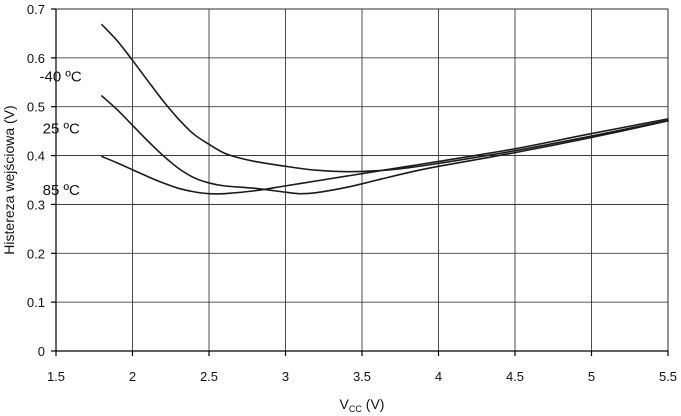  What do you see at coordinates (345, 404) in the screenshot?
I see `x-axis-title-main: V` at bounding box center [345, 404].